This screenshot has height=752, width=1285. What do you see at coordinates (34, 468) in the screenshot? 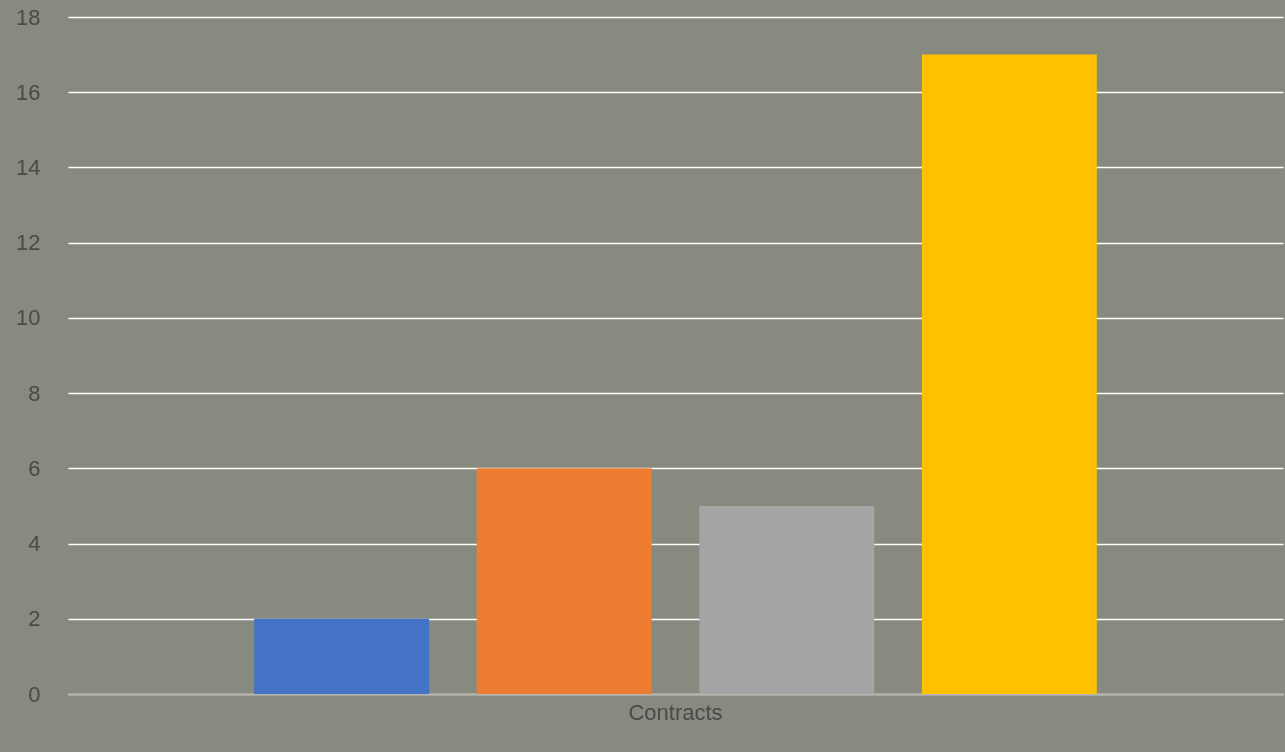
I see `y-tick-label: 6` at bounding box center [34, 468].